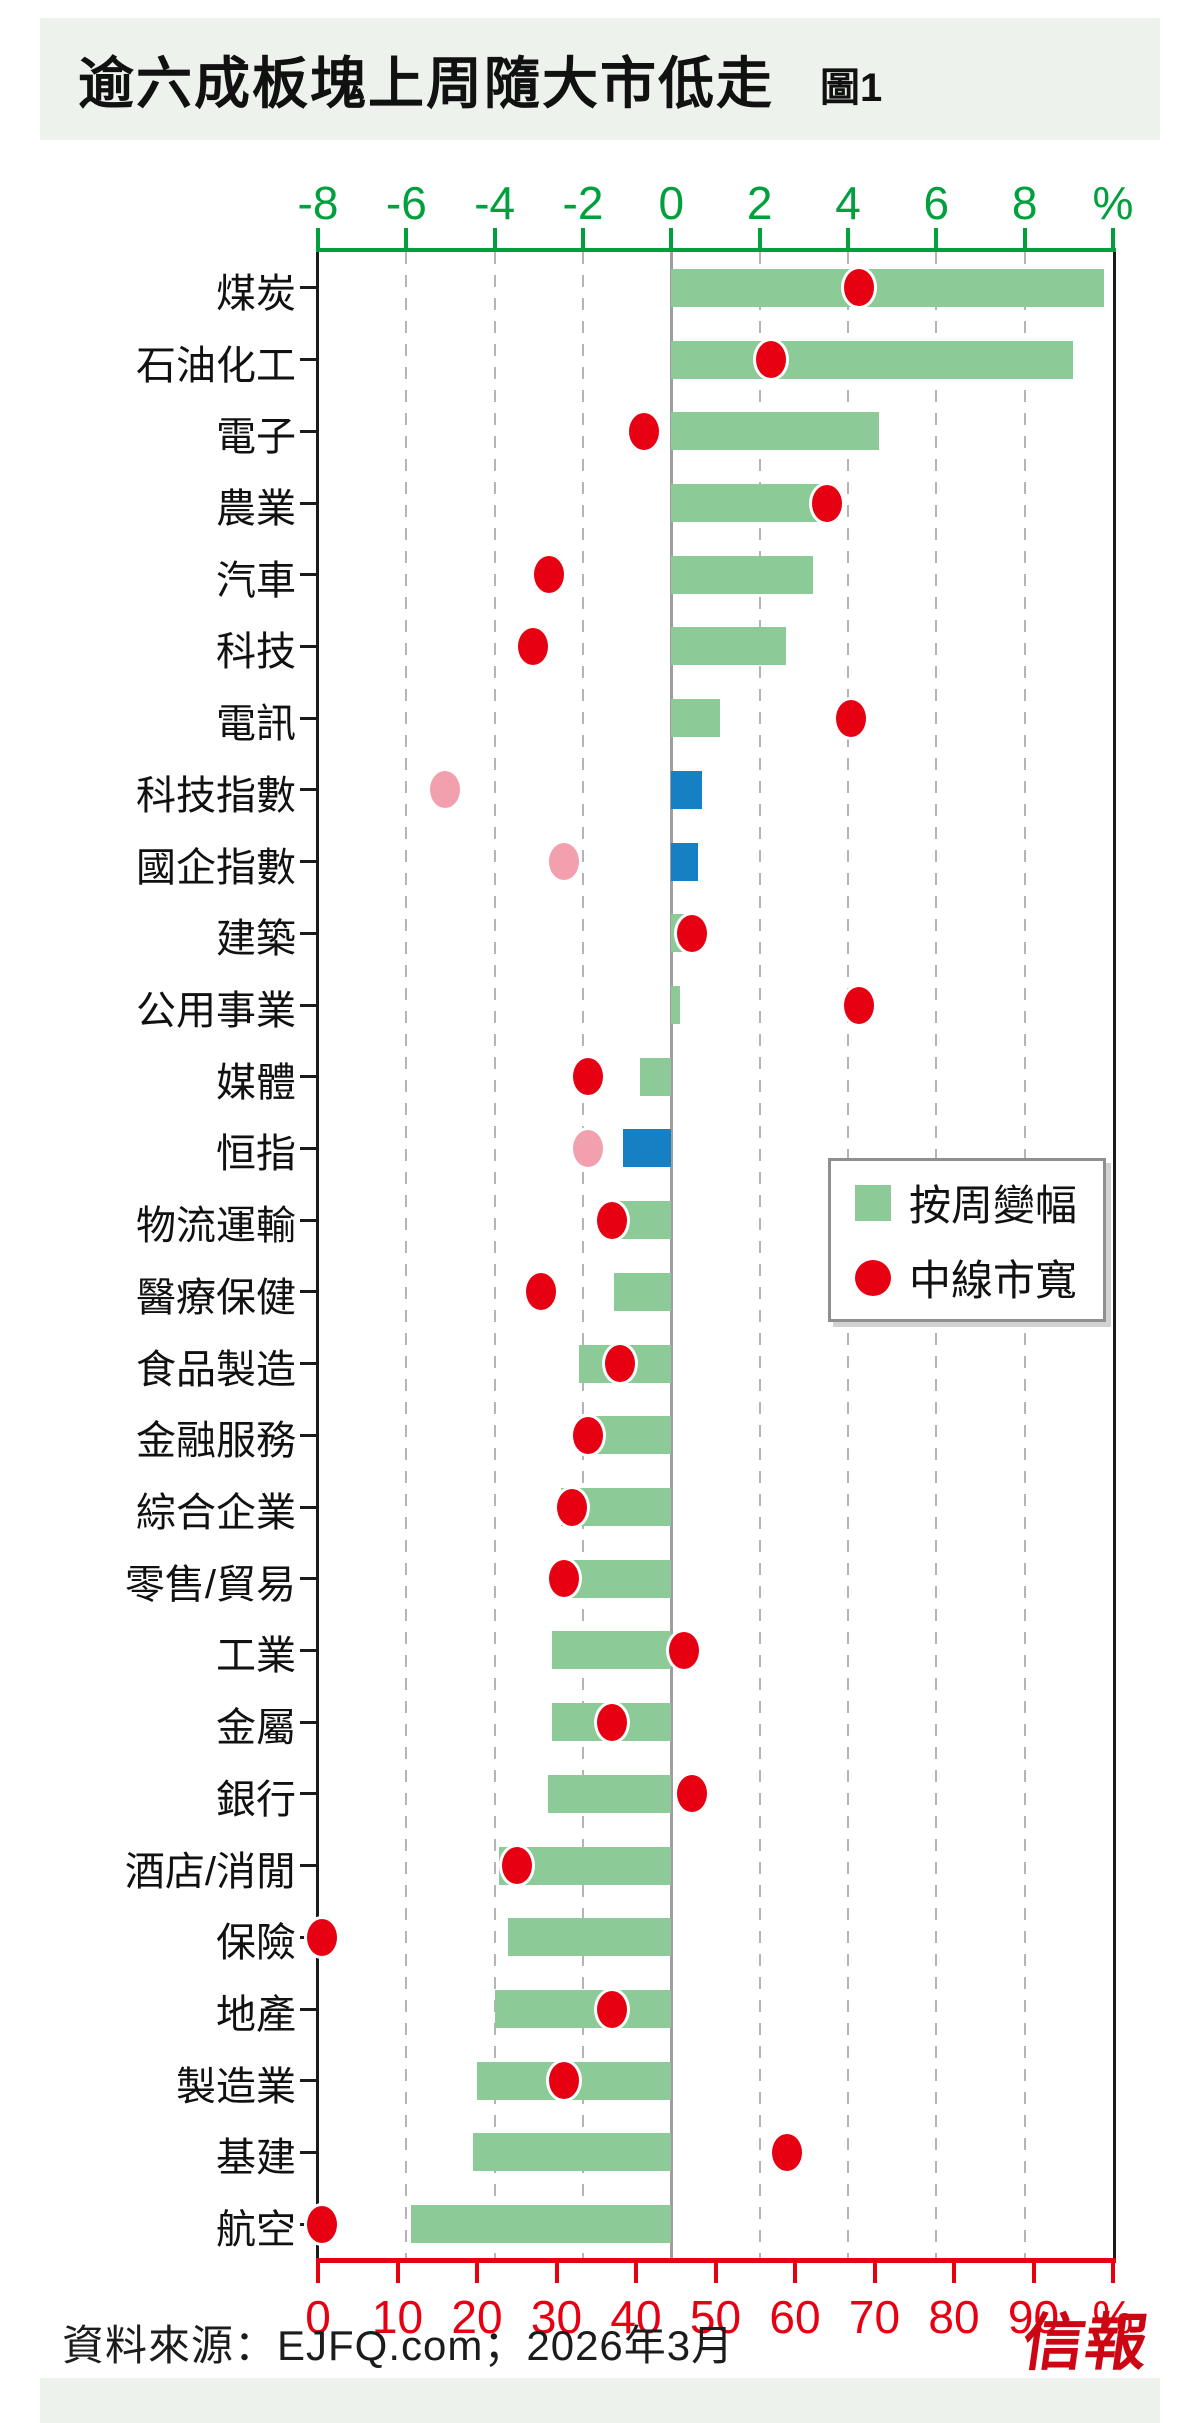 Image resolution: width=1200 pixels, height=2423 pixels. What do you see at coordinates (993, 1205) in the screenshot?
I see `legend-label: 按周變幅` at bounding box center [993, 1205].